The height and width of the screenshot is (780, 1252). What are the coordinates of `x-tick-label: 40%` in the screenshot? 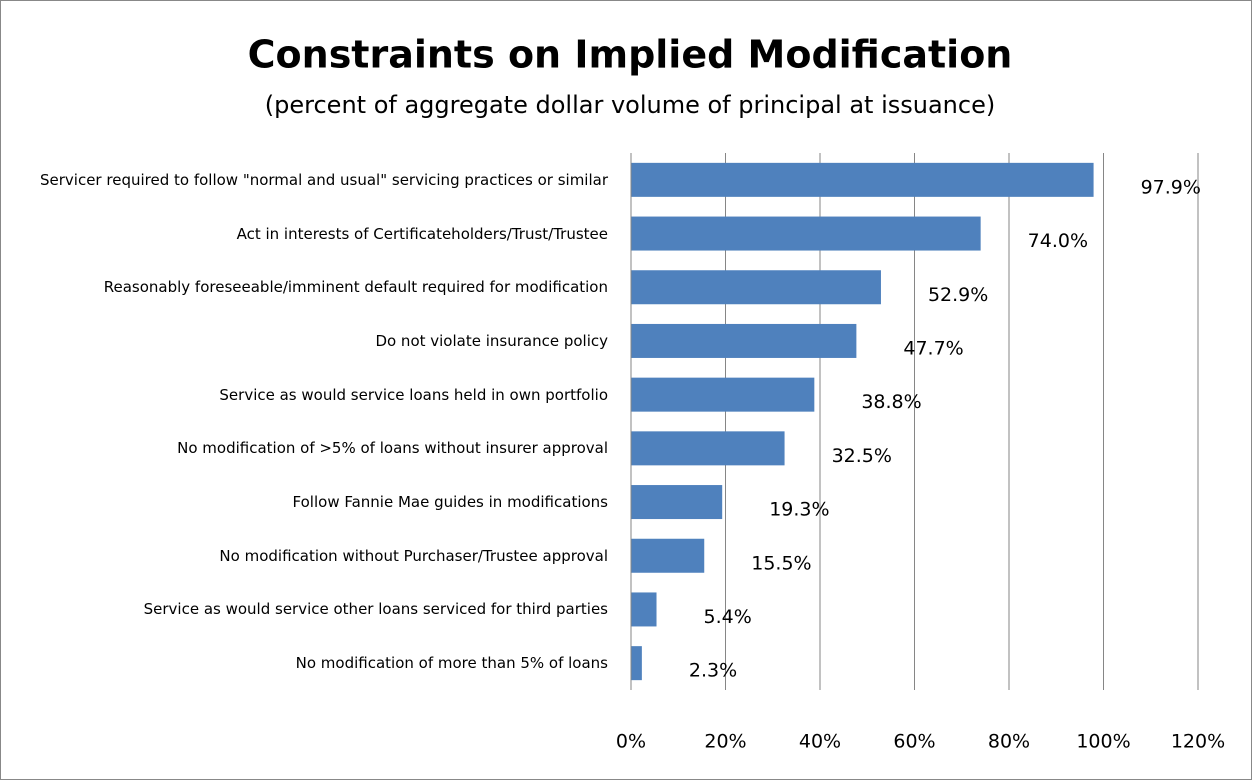 It's located at (820, 742).